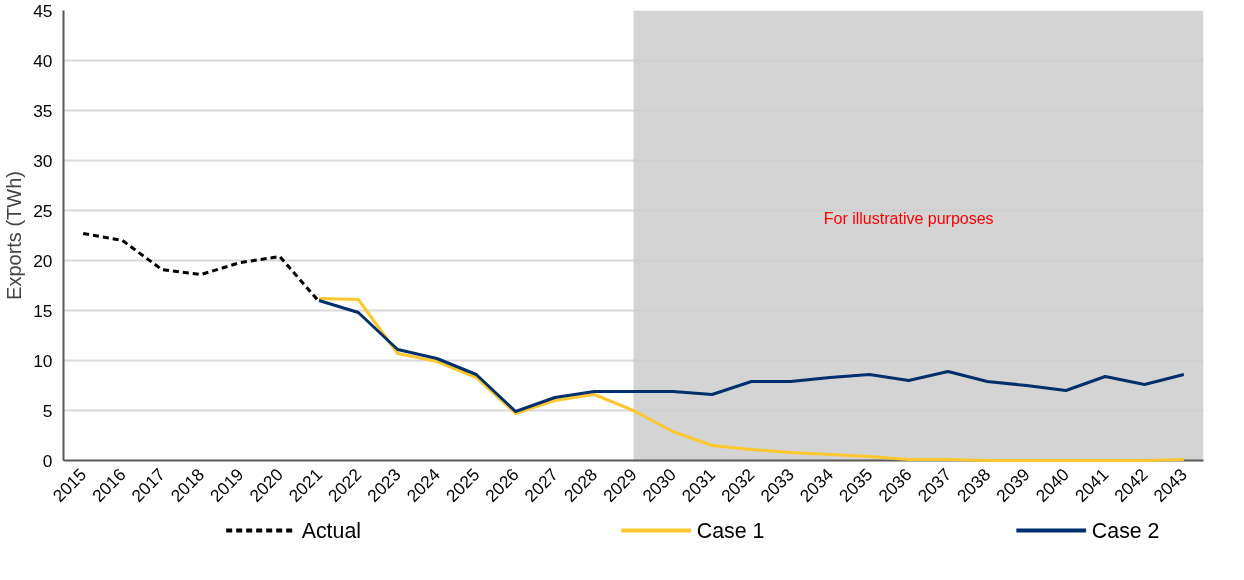 The width and height of the screenshot is (1244, 580). What do you see at coordinates (47, 410) in the screenshot?
I see `y-tick-label: 5` at bounding box center [47, 410].